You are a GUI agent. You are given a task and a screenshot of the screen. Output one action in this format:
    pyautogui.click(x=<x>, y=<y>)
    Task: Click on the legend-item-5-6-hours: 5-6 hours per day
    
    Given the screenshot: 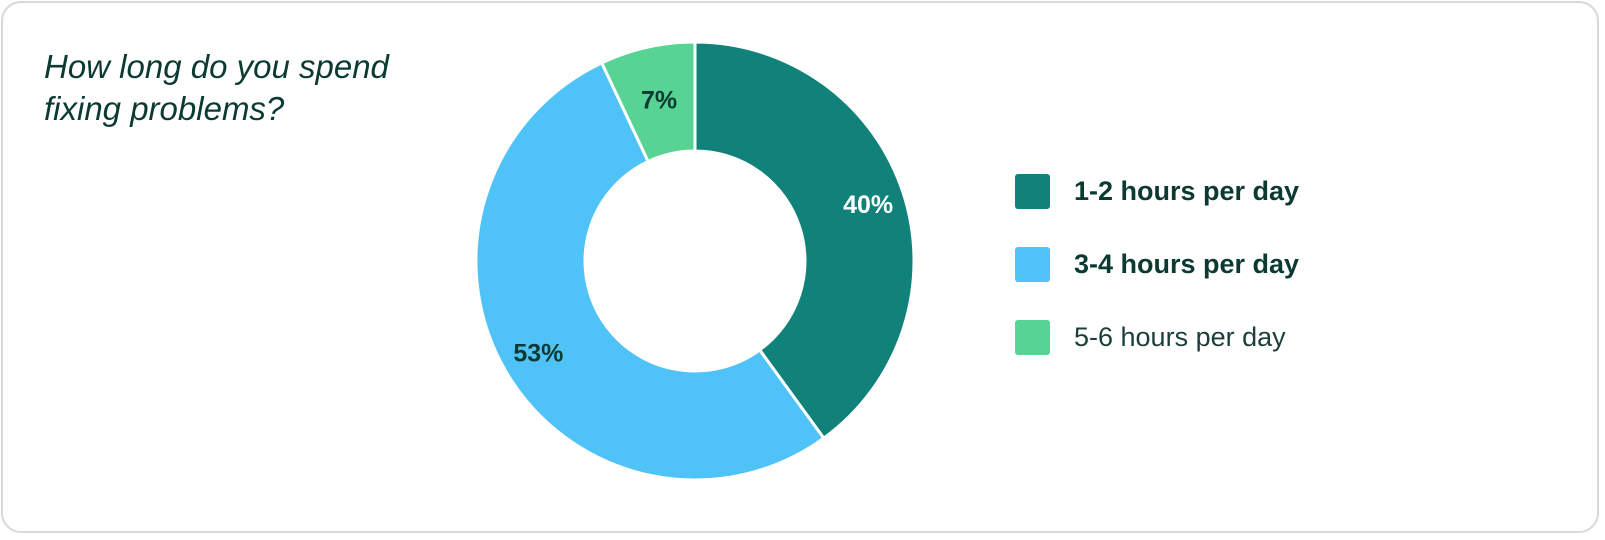 What is the action you would take?
    pyautogui.click(x=1157, y=337)
    